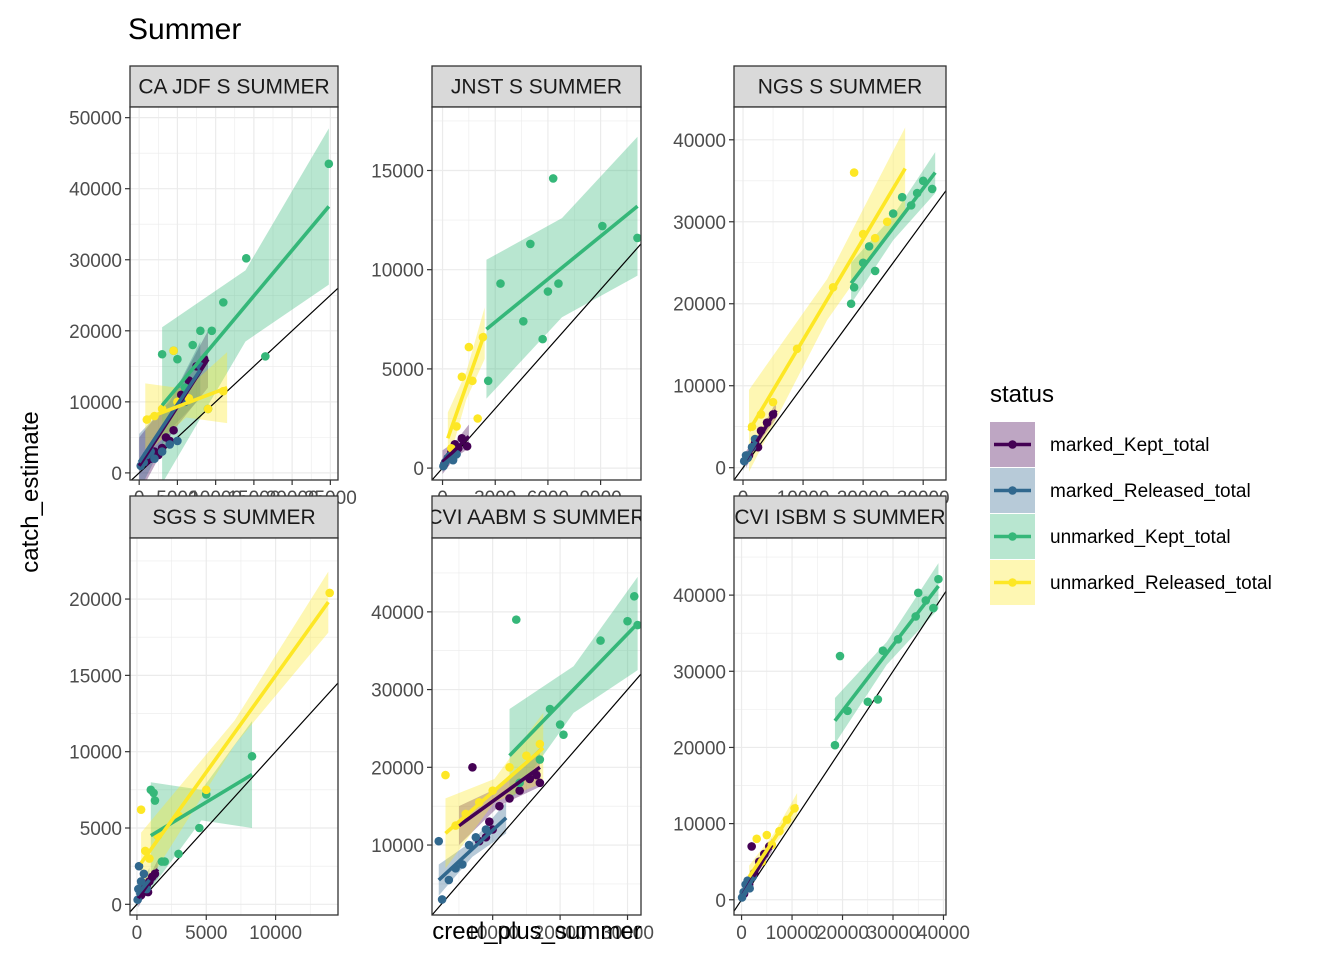 Image resolution: width=1344 pixels, height=960 pixels. What do you see at coordinates (1161, 583) in the screenshot?
I see `legend-label: unmarked_Released_total` at bounding box center [1161, 583].